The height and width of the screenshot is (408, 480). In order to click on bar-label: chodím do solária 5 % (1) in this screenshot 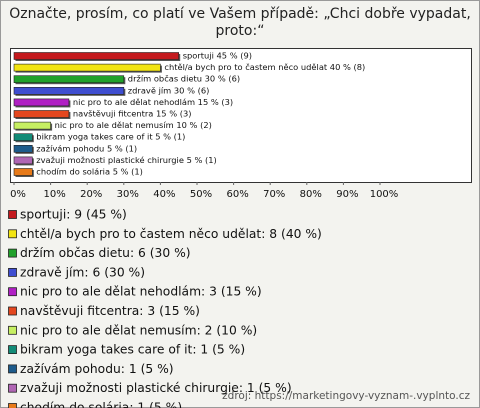, I will do `click(89, 172)`.